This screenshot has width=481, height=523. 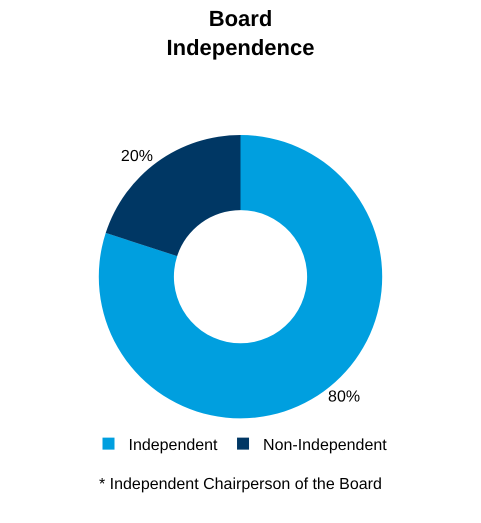 I want to click on legend-label: Independent, so click(x=173, y=445).